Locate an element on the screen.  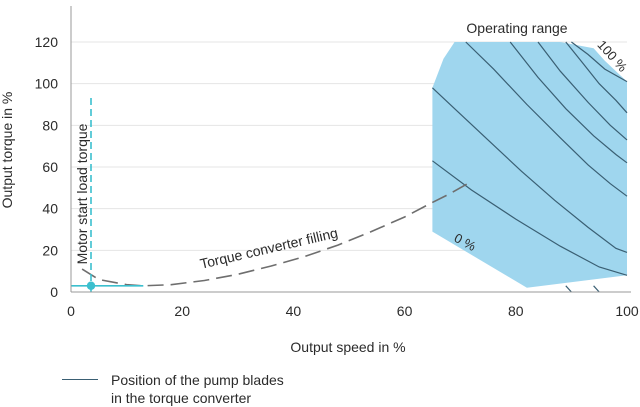
y-tick-label: 20 is located at coordinates (50, 250).